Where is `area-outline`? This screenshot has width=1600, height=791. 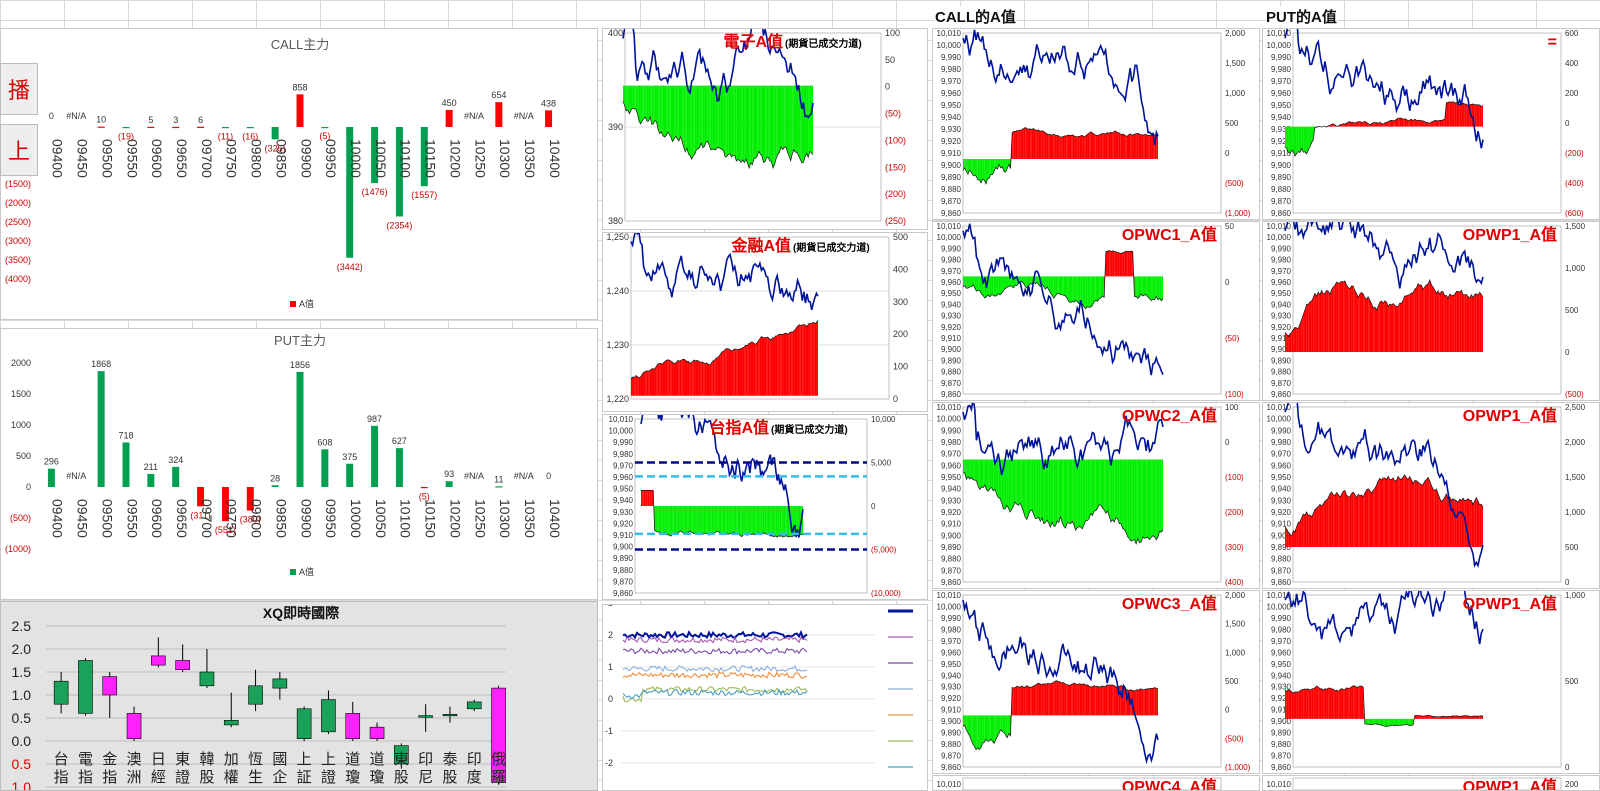
area-outline is located at coordinates (1384, 129).